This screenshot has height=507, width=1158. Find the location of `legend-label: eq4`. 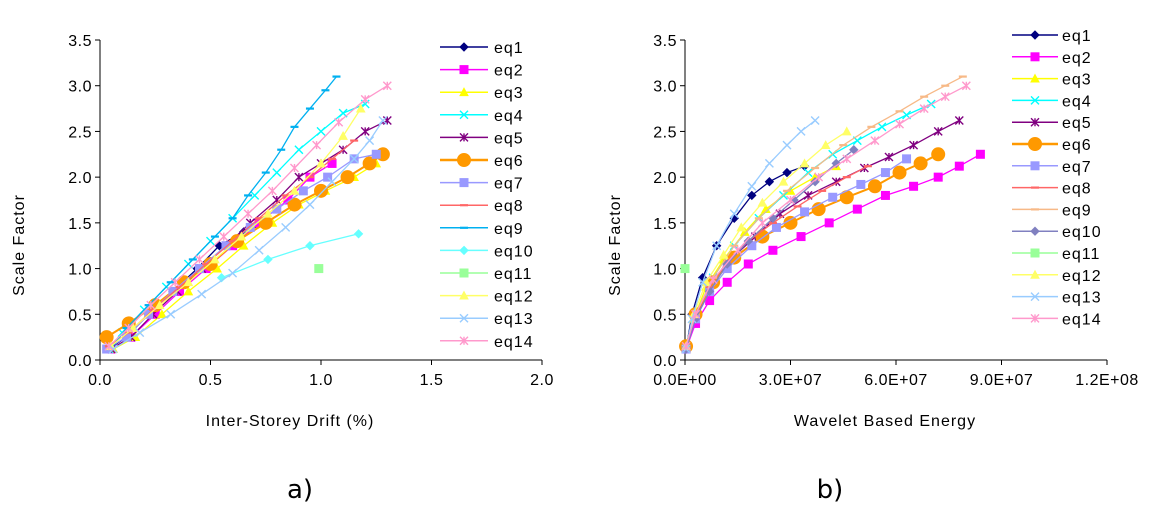

legend-label: eq4 is located at coordinates (509, 116).